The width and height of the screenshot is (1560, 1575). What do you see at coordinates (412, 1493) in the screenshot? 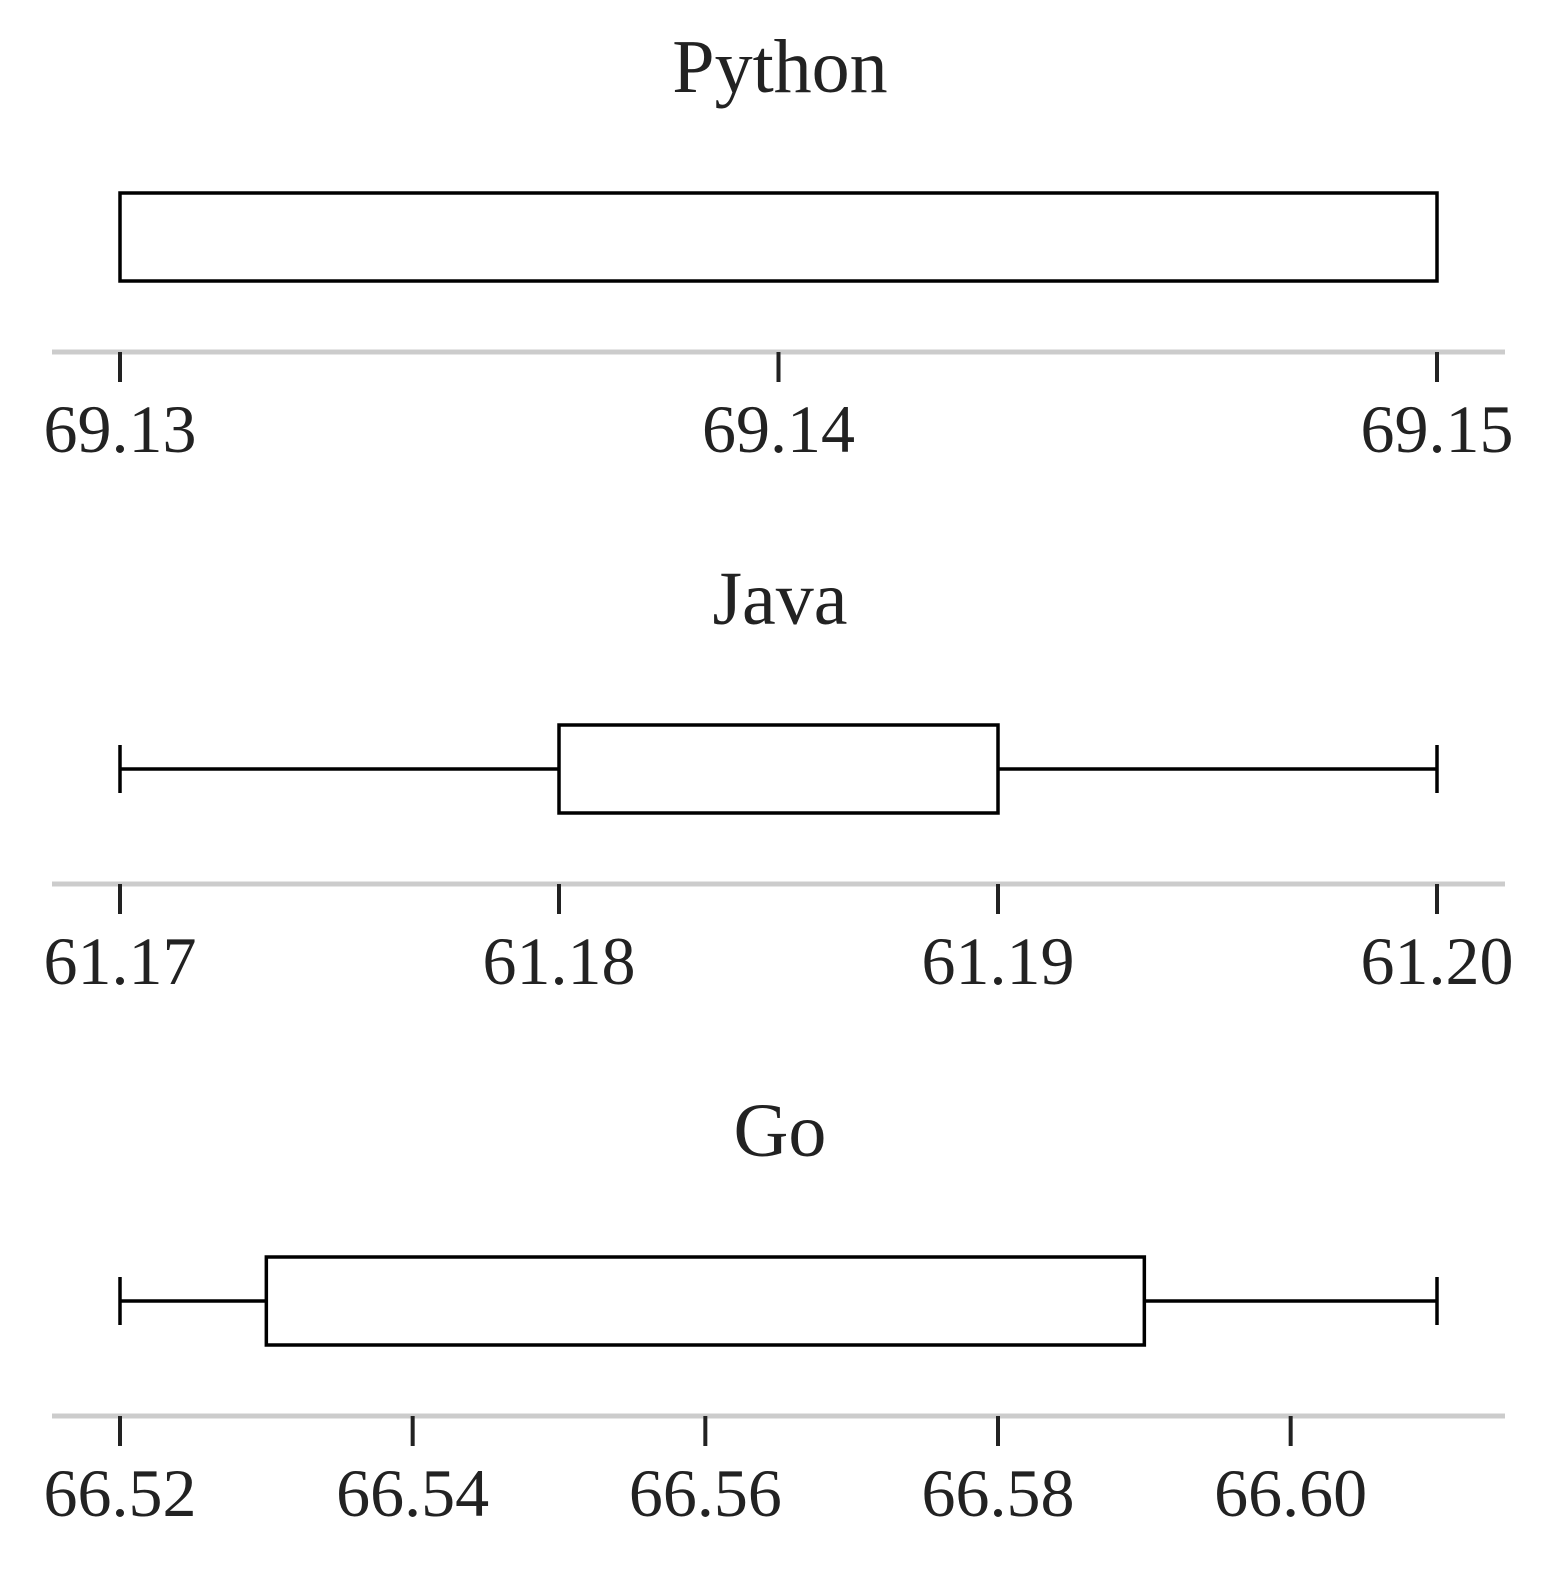
I see `x-tick-label-go: 66.54` at bounding box center [412, 1493].